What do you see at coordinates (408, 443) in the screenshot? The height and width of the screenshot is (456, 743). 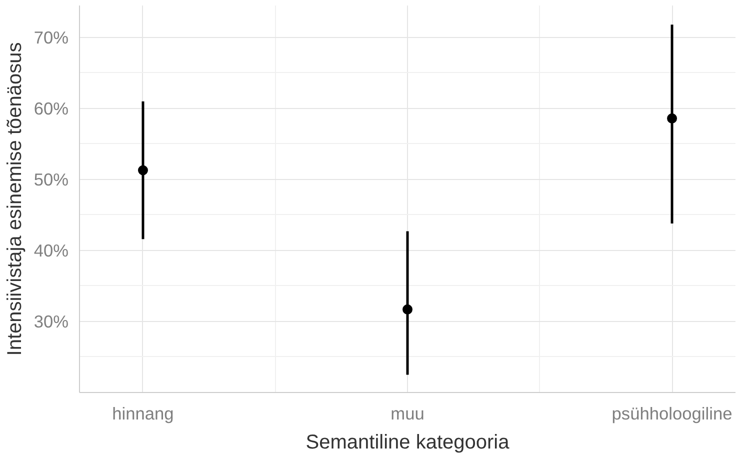 I see `x-axis-title: Semantiline kategooria` at bounding box center [408, 443].